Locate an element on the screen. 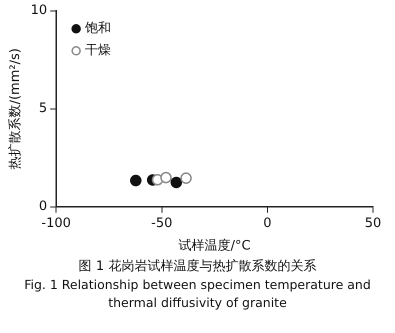  y-axis-title: 热扩散系数/(mm²/s) is located at coordinates (16, 109).